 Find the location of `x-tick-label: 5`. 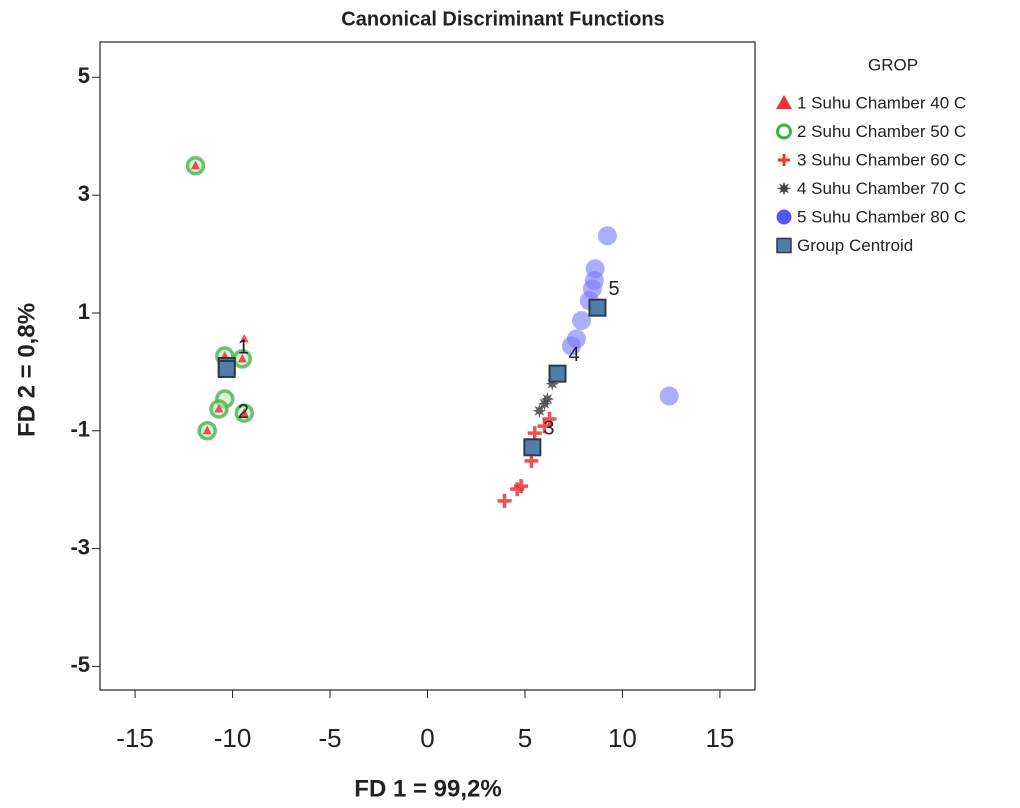

x-tick-label: 5 is located at coordinates (525, 738).